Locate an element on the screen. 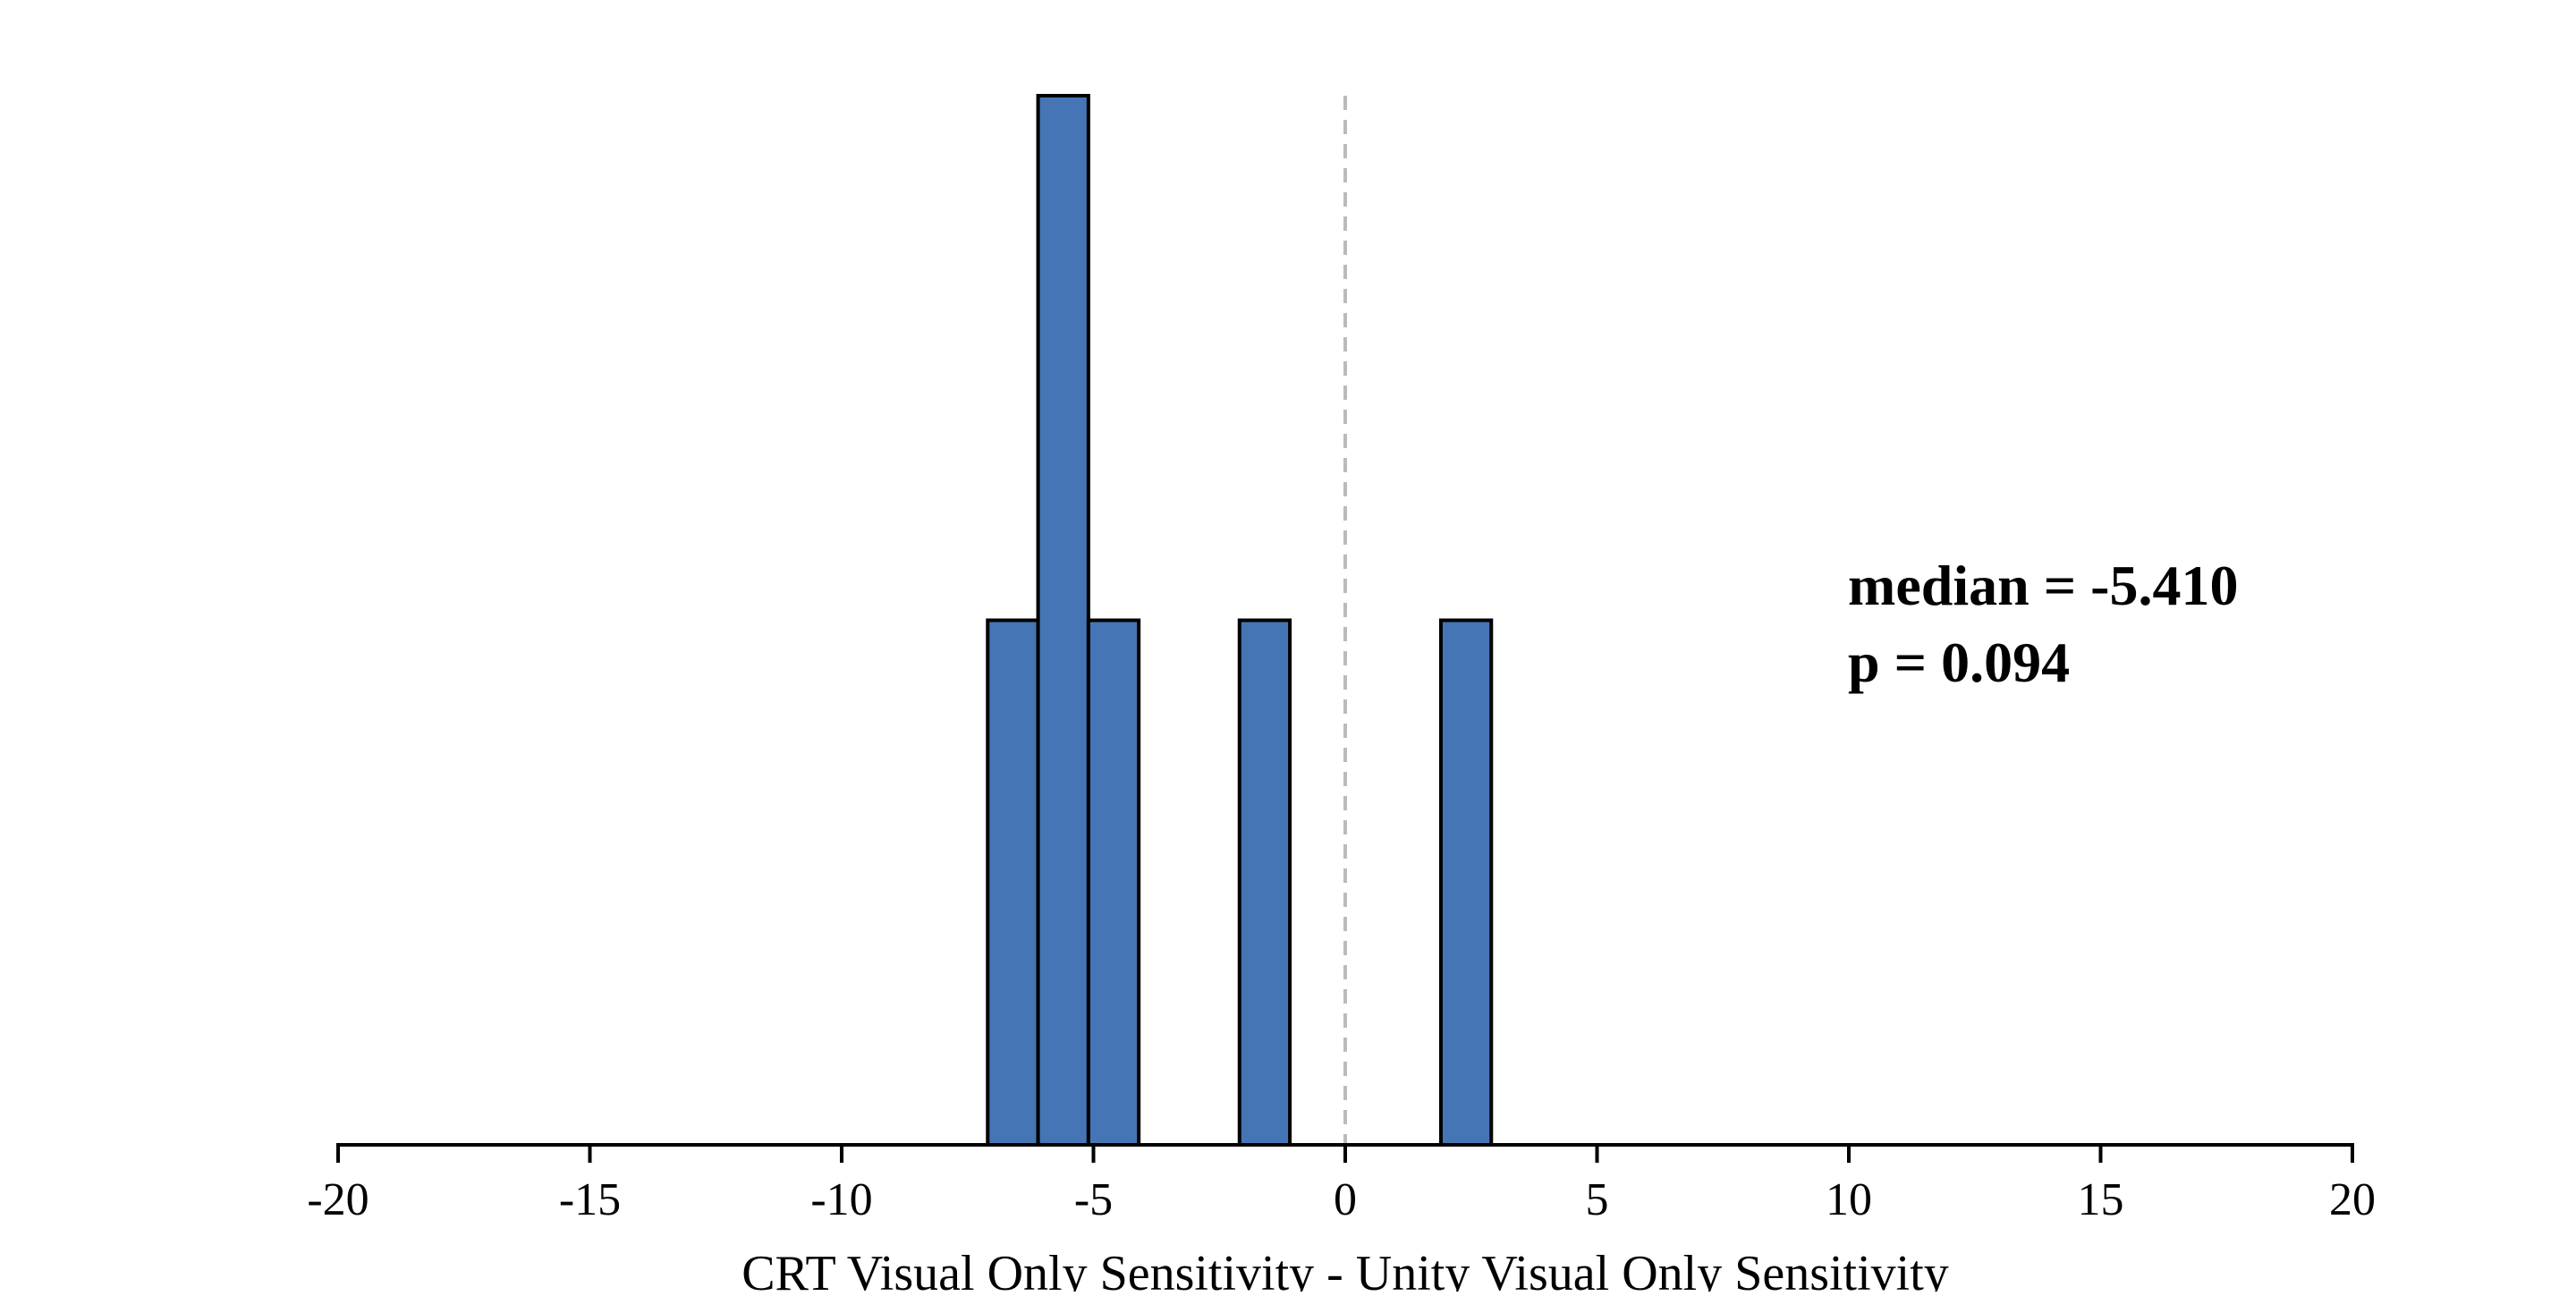 Image resolution: width=2576 pixels, height=1296 pixels. x-axis: -20 -15 -10 -5 0 5 10 15 20 is located at coordinates (1341, 1184).